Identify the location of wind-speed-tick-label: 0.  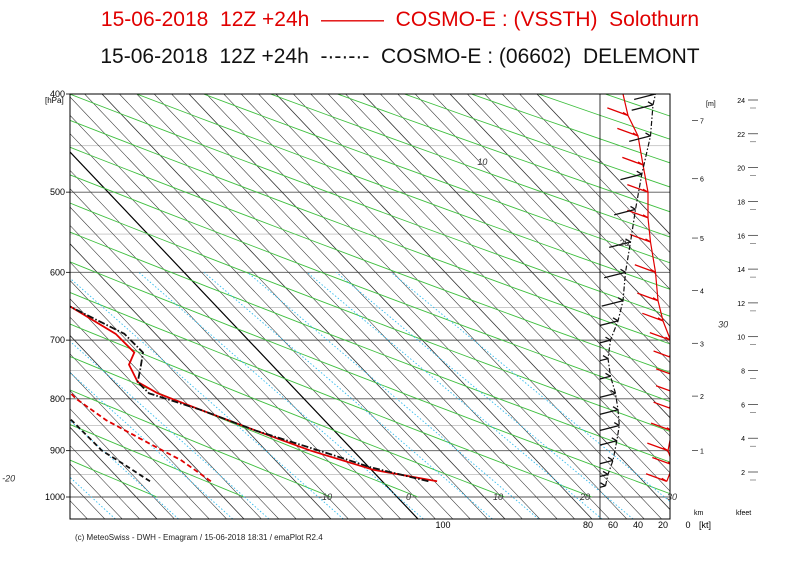
(687, 525).